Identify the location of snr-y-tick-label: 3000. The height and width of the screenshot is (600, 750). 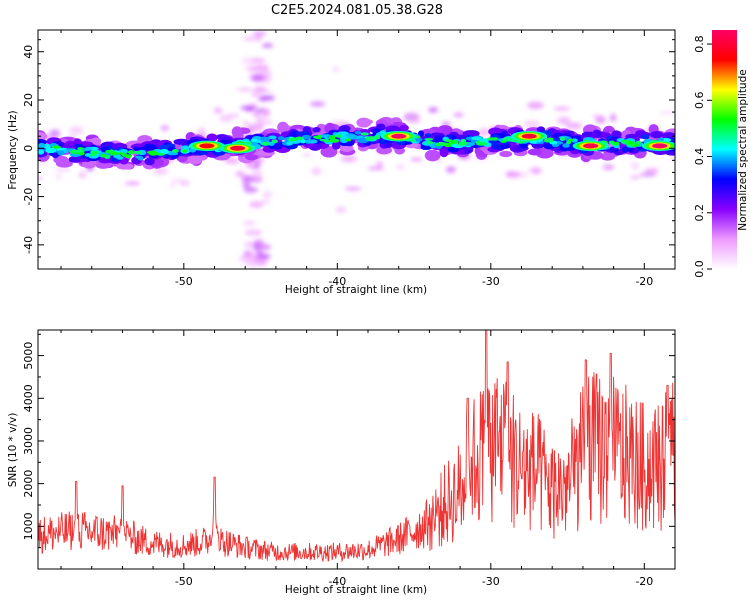
(28, 441).